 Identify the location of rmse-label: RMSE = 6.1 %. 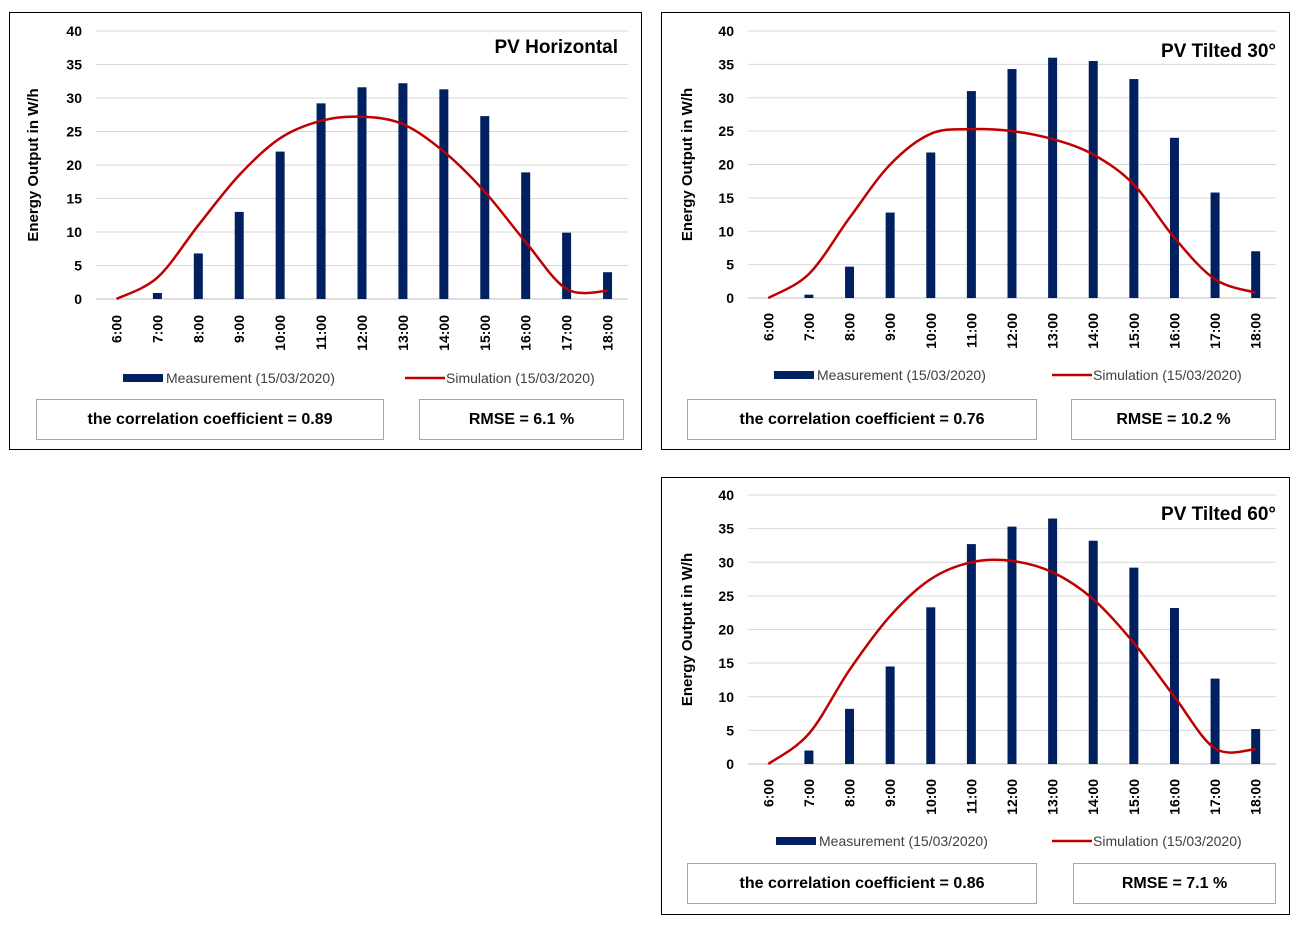
(521, 419).